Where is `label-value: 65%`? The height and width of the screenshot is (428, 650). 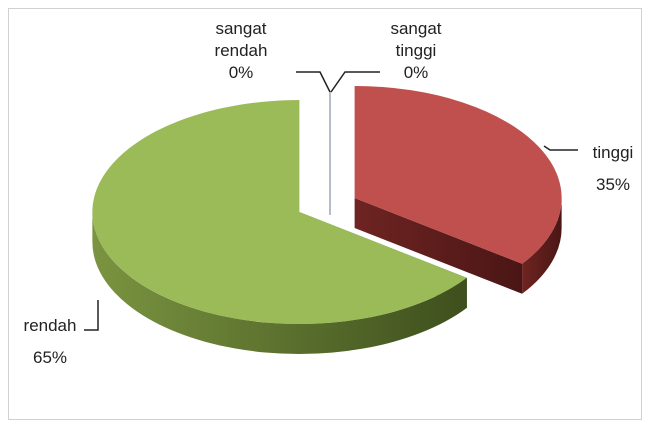
label-value: 65% is located at coordinates (50, 357).